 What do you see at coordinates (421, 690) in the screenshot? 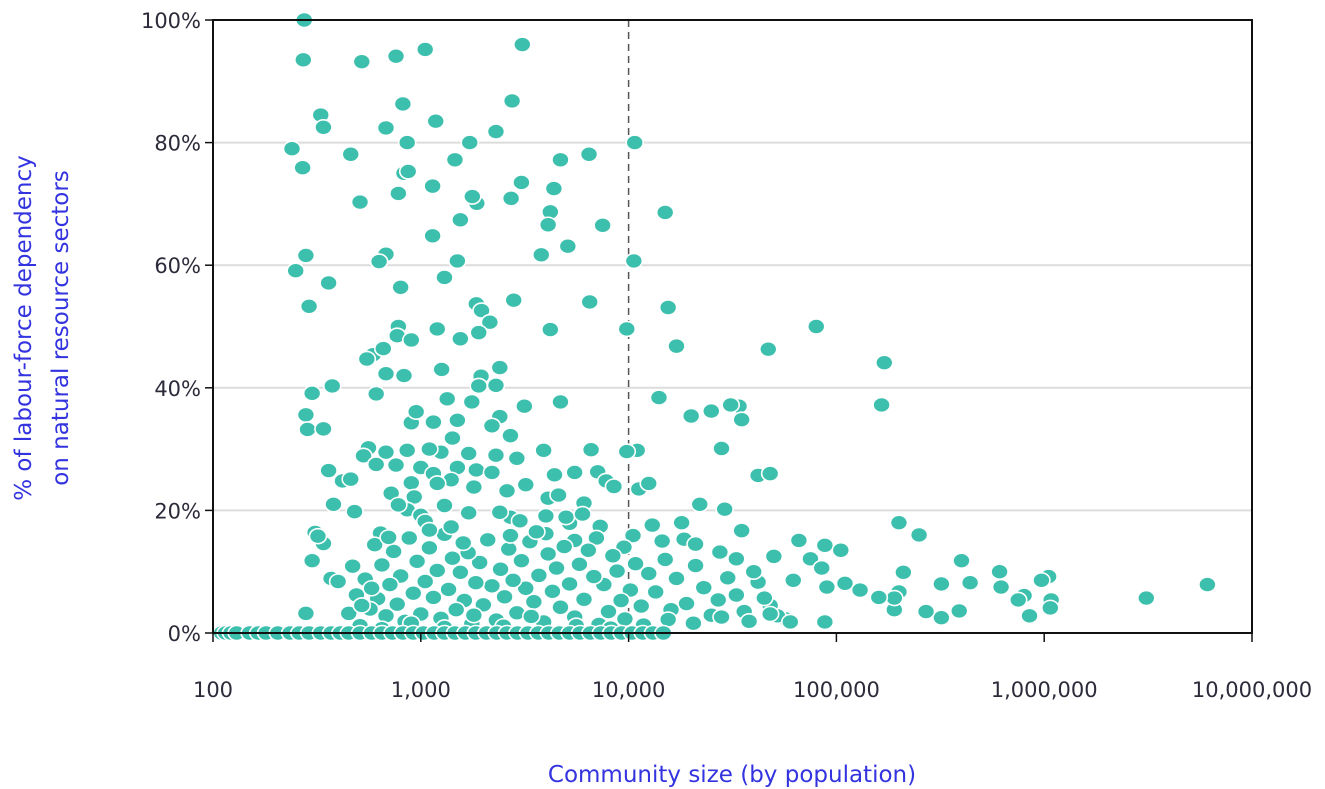
I see `x-tick-label: 1,000` at bounding box center [421, 690].